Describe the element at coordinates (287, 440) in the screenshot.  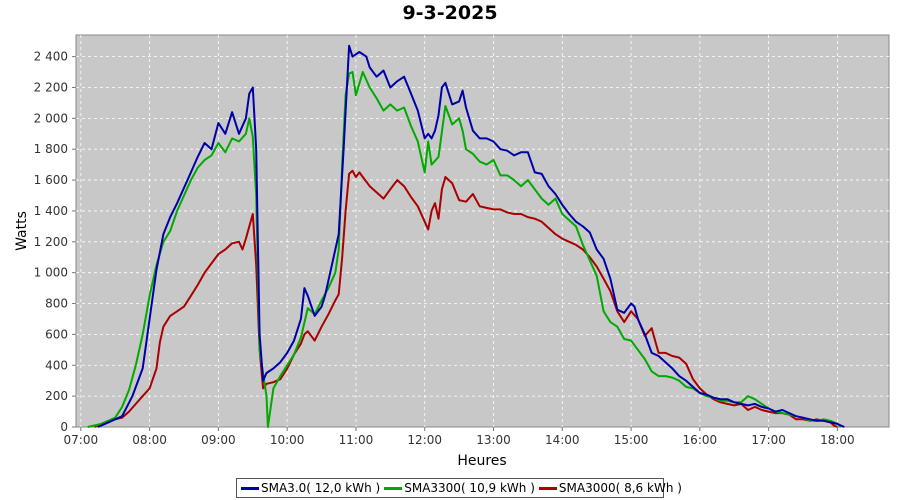
I see `x-tick-label: 10:00` at that location.